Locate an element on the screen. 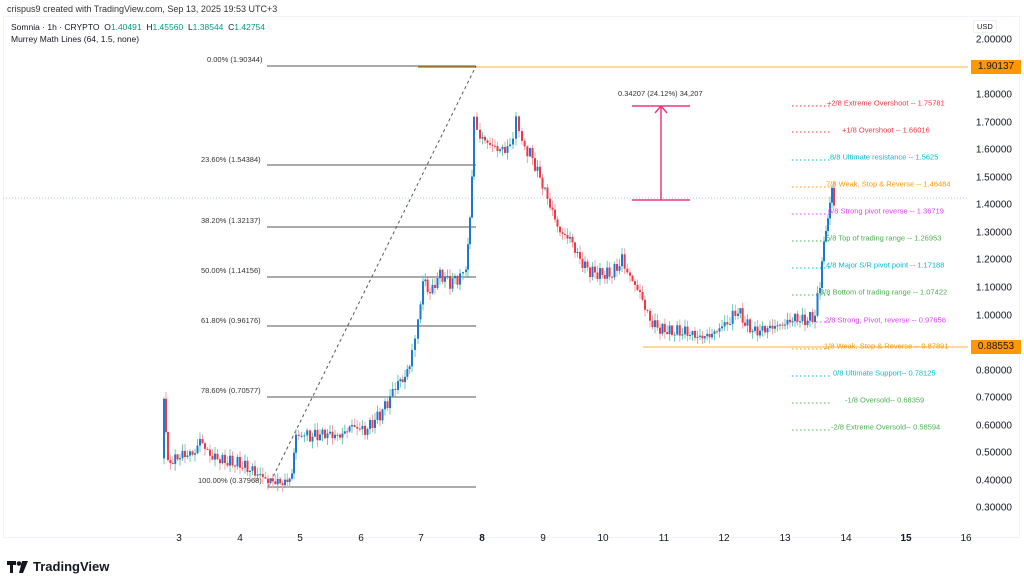 This screenshot has width=1024, height=584. currency-label: USD is located at coordinates (985, 26).